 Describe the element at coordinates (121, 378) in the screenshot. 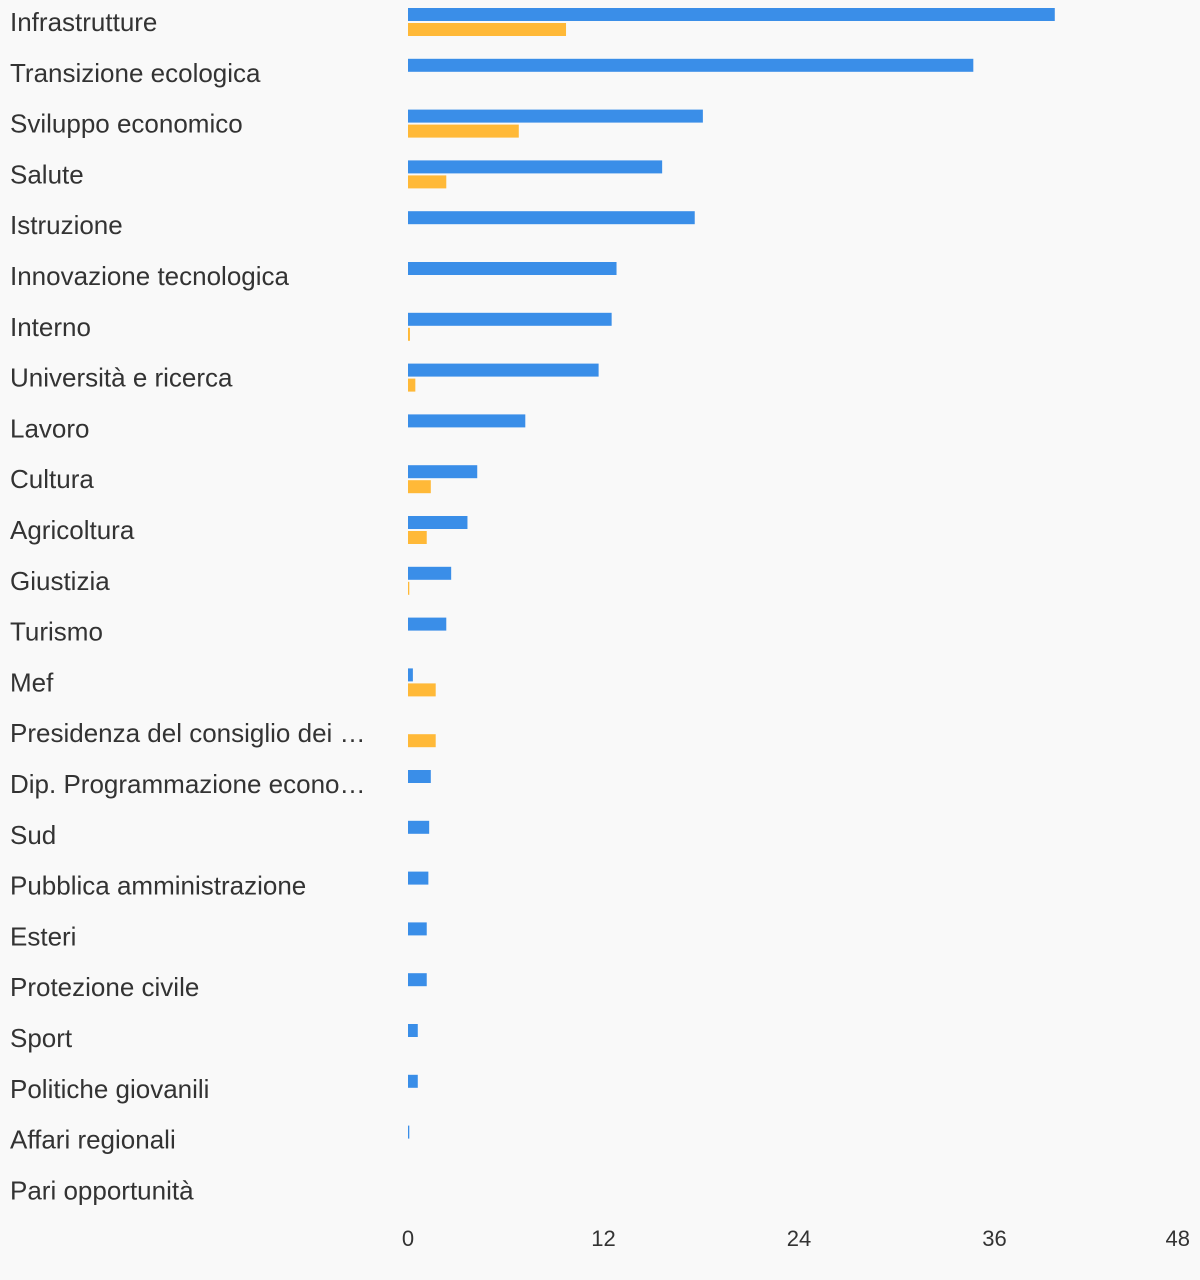

I see `category-label: Università e ricerca` at that location.